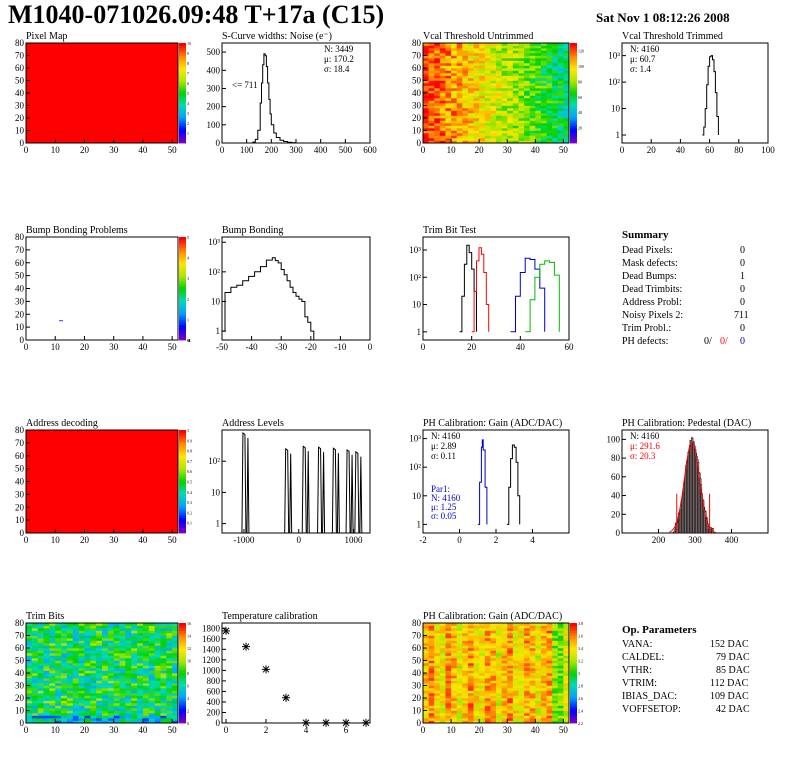 The width and height of the screenshot is (796, 772). What do you see at coordinates (415, 467) in the screenshot?
I see `y-tick-label: 10²` at bounding box center [415, 467].